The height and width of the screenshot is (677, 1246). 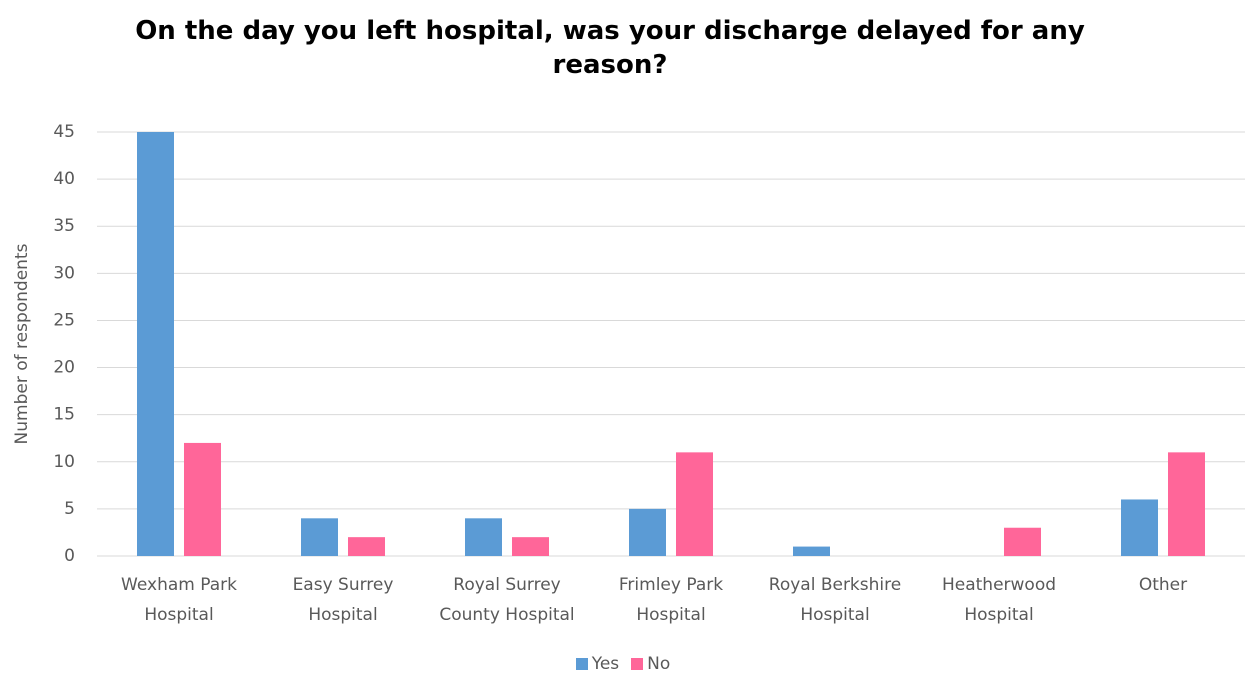 I want to click on y-tick-label: 30, so click(x=64, y=273).